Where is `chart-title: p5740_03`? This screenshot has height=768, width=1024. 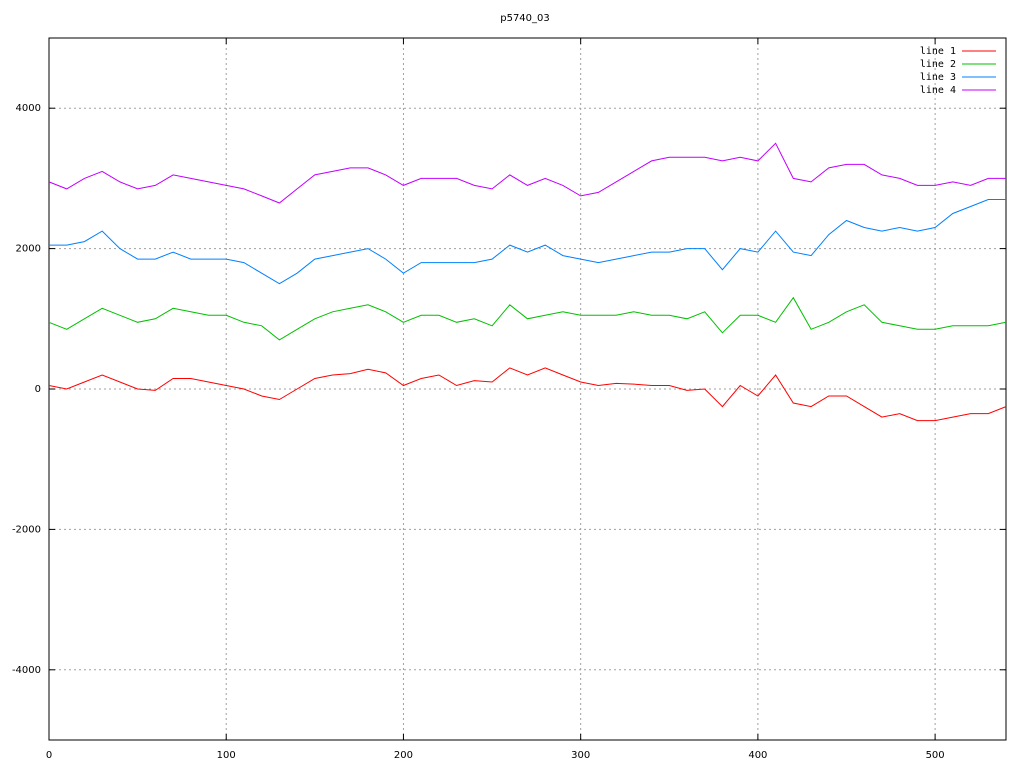
chart-title: p5740_03 is located at coordinates (525, 18).